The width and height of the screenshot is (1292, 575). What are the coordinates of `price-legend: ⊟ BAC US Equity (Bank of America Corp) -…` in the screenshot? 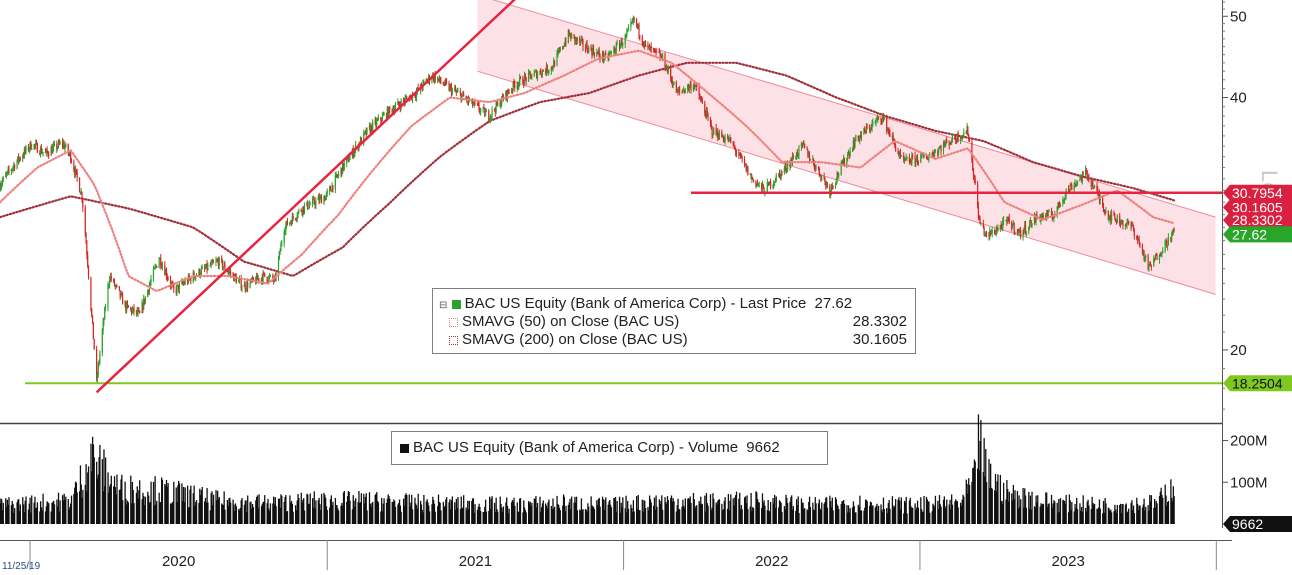 It's located at (674, 321).